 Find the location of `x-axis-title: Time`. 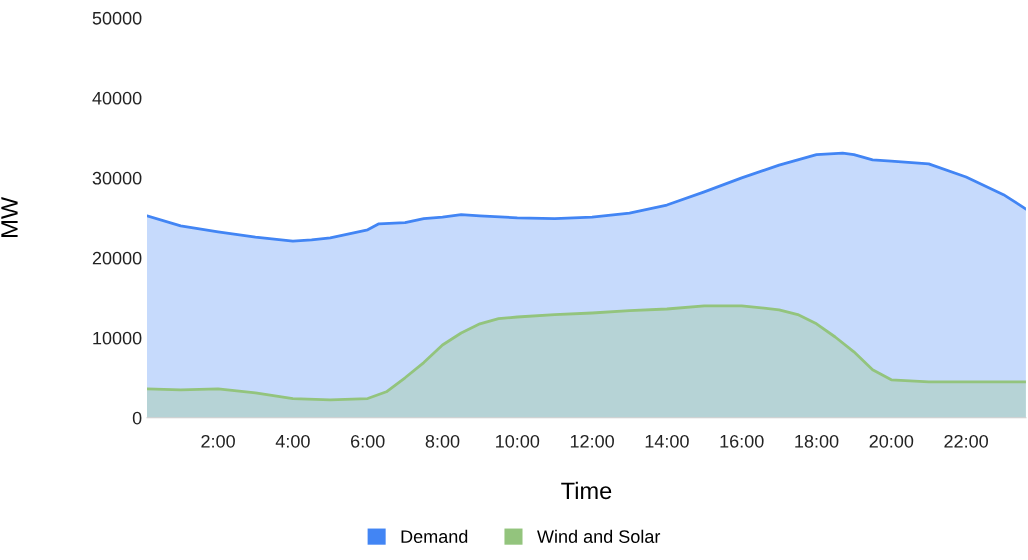

x-axis-title: Time is located at coordinates (586, 490).